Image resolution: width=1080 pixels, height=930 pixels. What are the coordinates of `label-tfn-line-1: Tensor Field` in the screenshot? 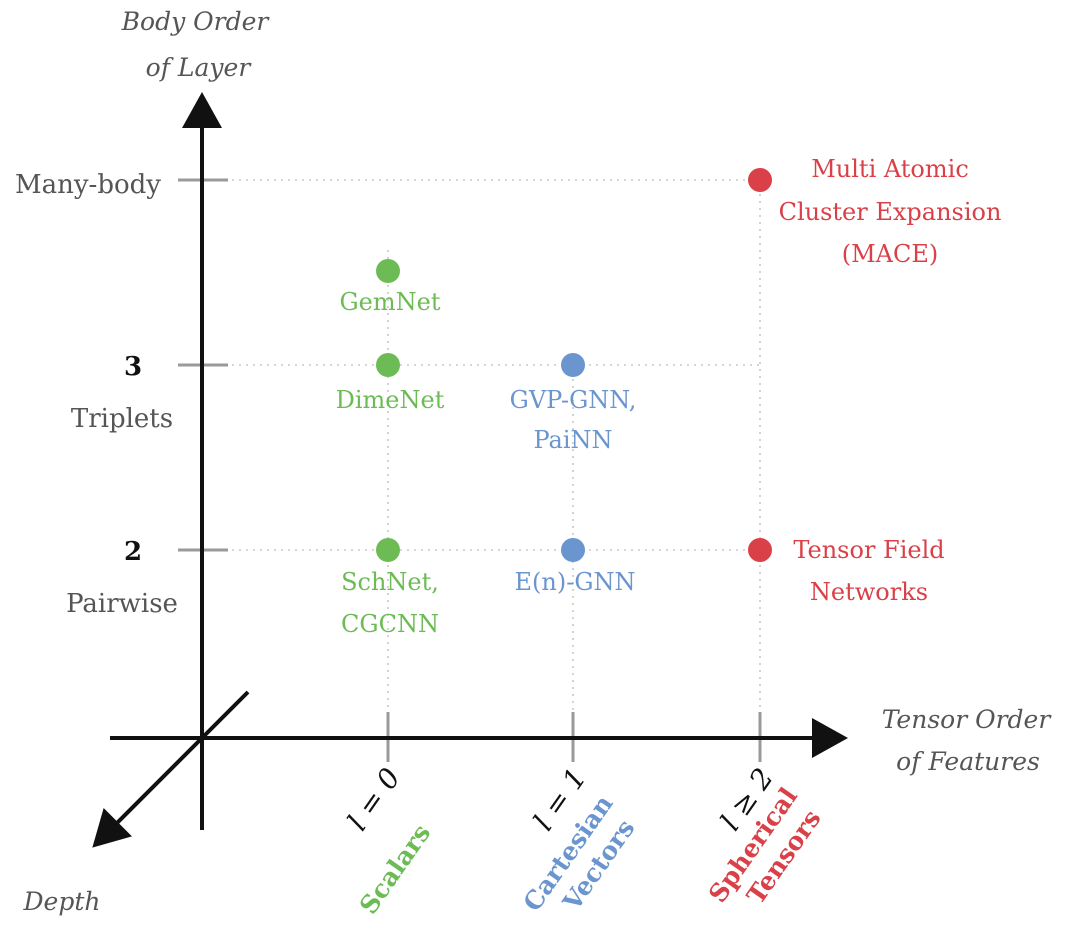 It's located at (868, 550).